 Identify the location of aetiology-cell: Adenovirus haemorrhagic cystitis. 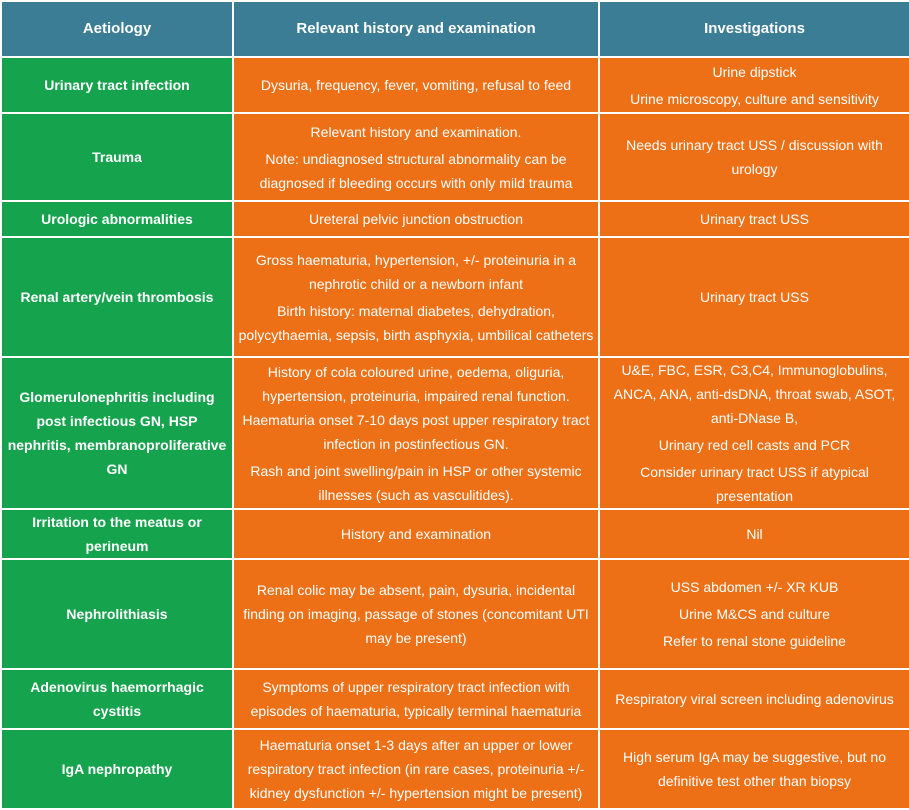
(117, 699).